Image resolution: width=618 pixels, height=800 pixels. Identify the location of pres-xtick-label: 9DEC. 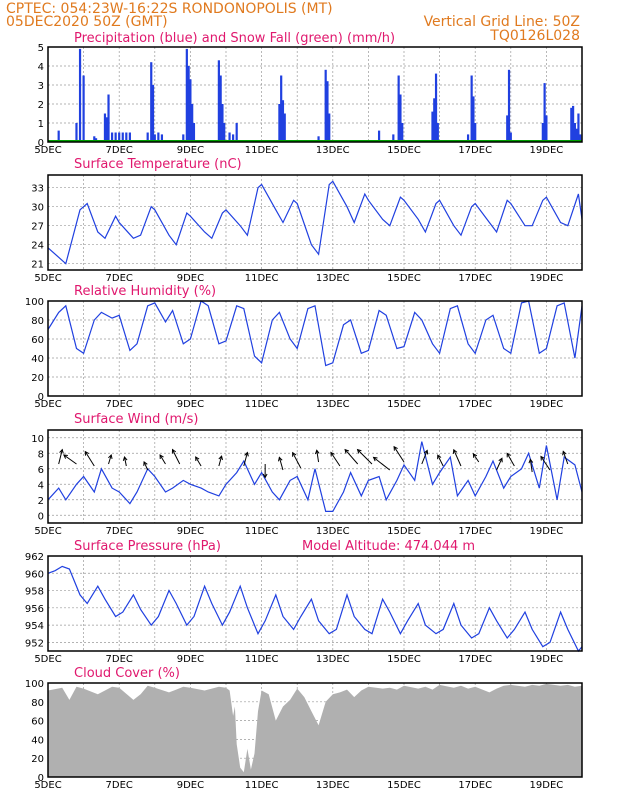
(190, 659).